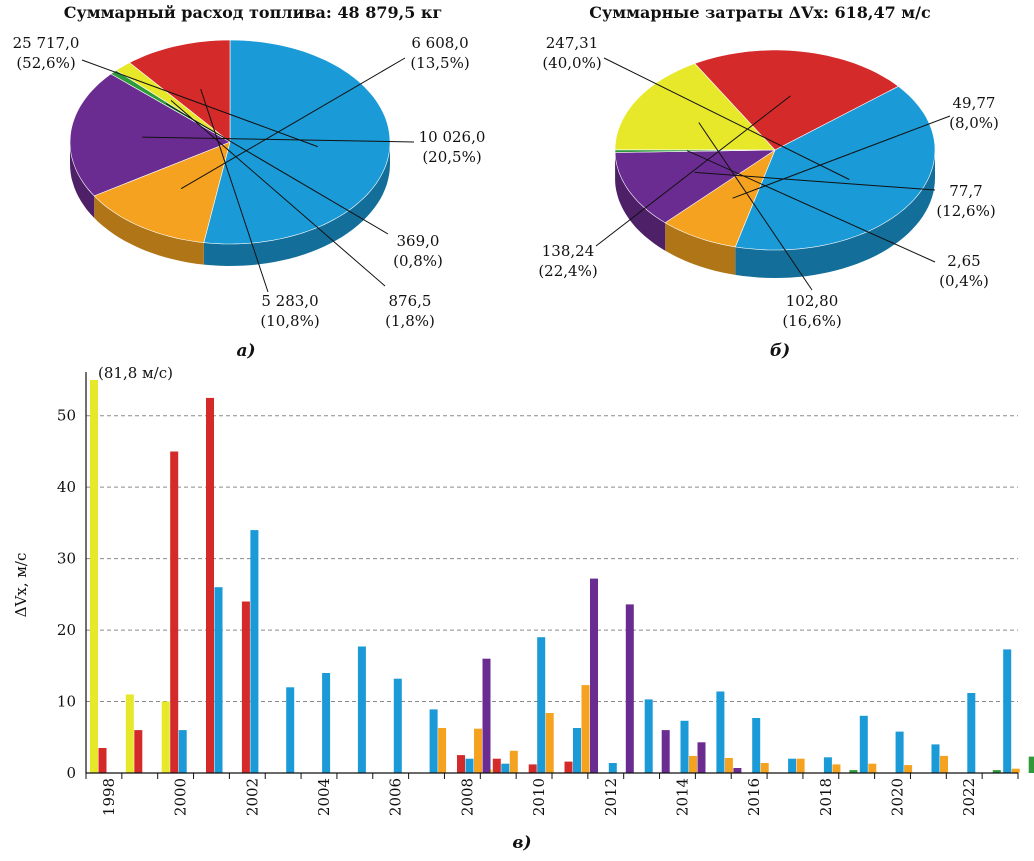 The height and width of the screenshot is (861, 1034). I want to click on y-tick-label: 50, so click(66, 416).